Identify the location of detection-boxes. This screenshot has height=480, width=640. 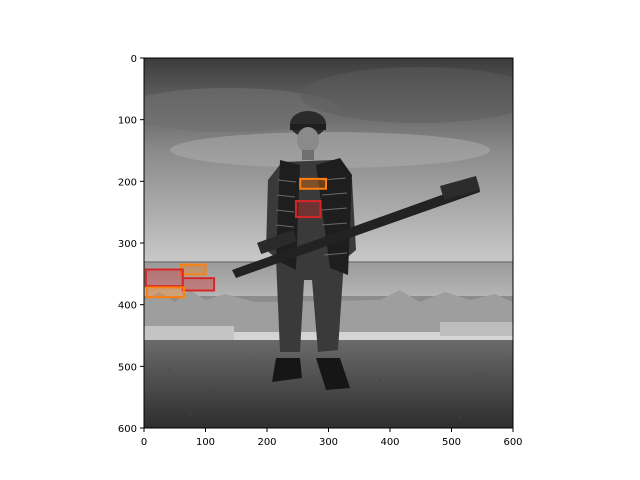
(236, 238).